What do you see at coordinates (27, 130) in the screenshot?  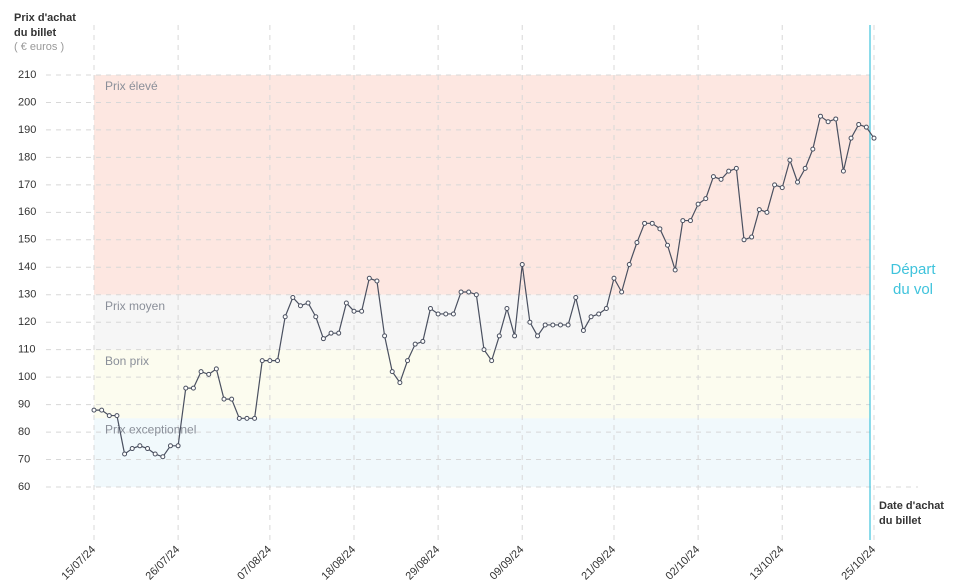 I see `y-tick-label: 190` at bounding box center [27, 130].